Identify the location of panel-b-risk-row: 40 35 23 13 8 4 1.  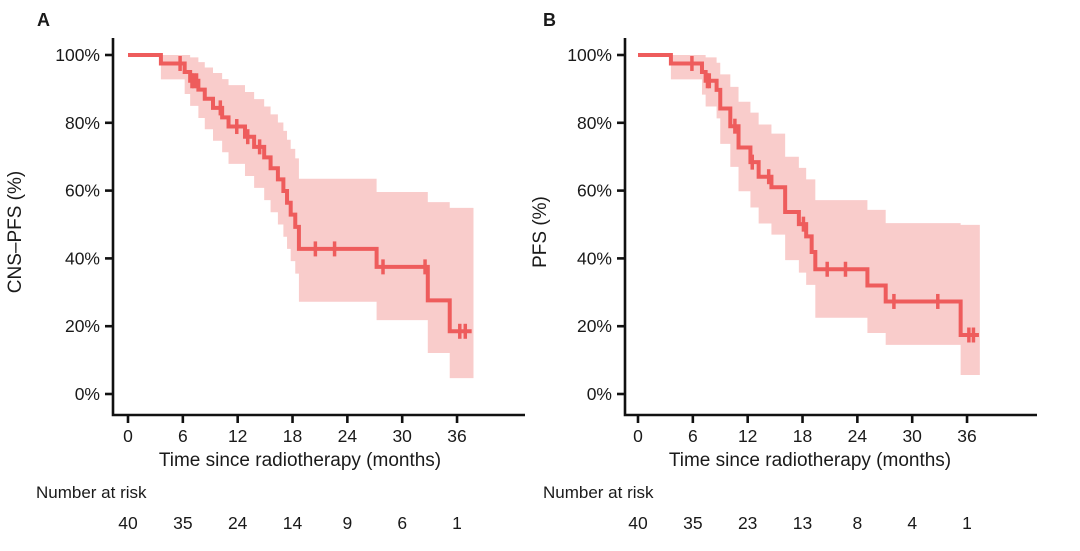
(807, 525).